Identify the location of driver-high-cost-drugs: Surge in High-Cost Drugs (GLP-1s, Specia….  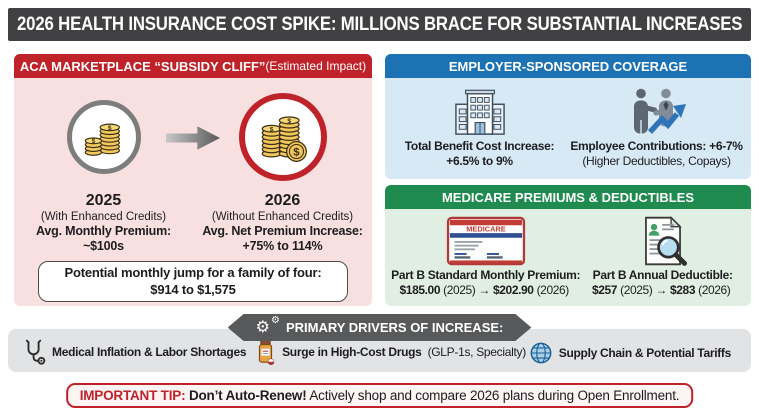
(390, 352).